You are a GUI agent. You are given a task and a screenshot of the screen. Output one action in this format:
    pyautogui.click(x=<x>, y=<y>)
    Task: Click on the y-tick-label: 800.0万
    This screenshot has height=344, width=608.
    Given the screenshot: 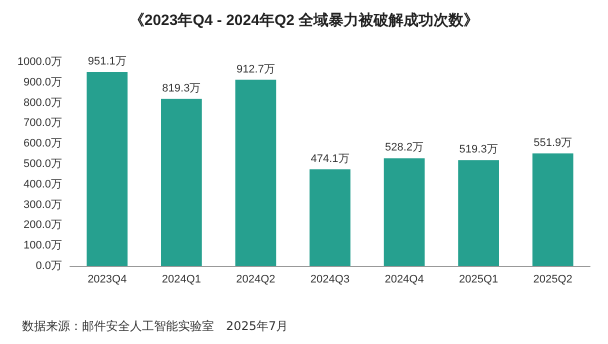 What is the action you would take?
    pyautogui.click(x=42, y=102)
    